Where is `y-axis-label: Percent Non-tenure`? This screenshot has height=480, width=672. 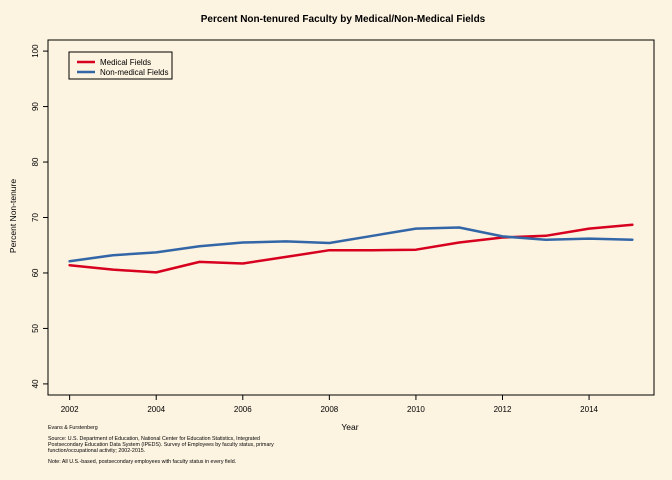
y-axis-label: Percent Non-tenure is located at coordinates (13, 216).